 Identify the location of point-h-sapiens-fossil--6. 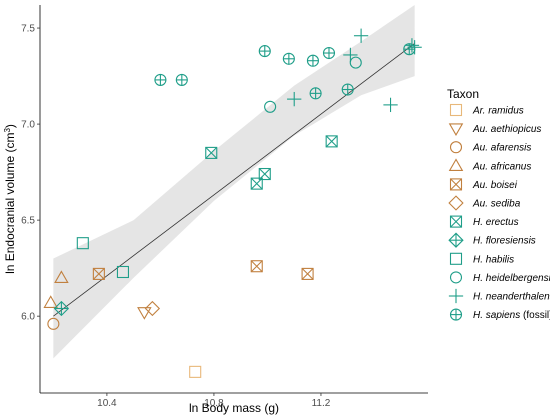
(329, 53).